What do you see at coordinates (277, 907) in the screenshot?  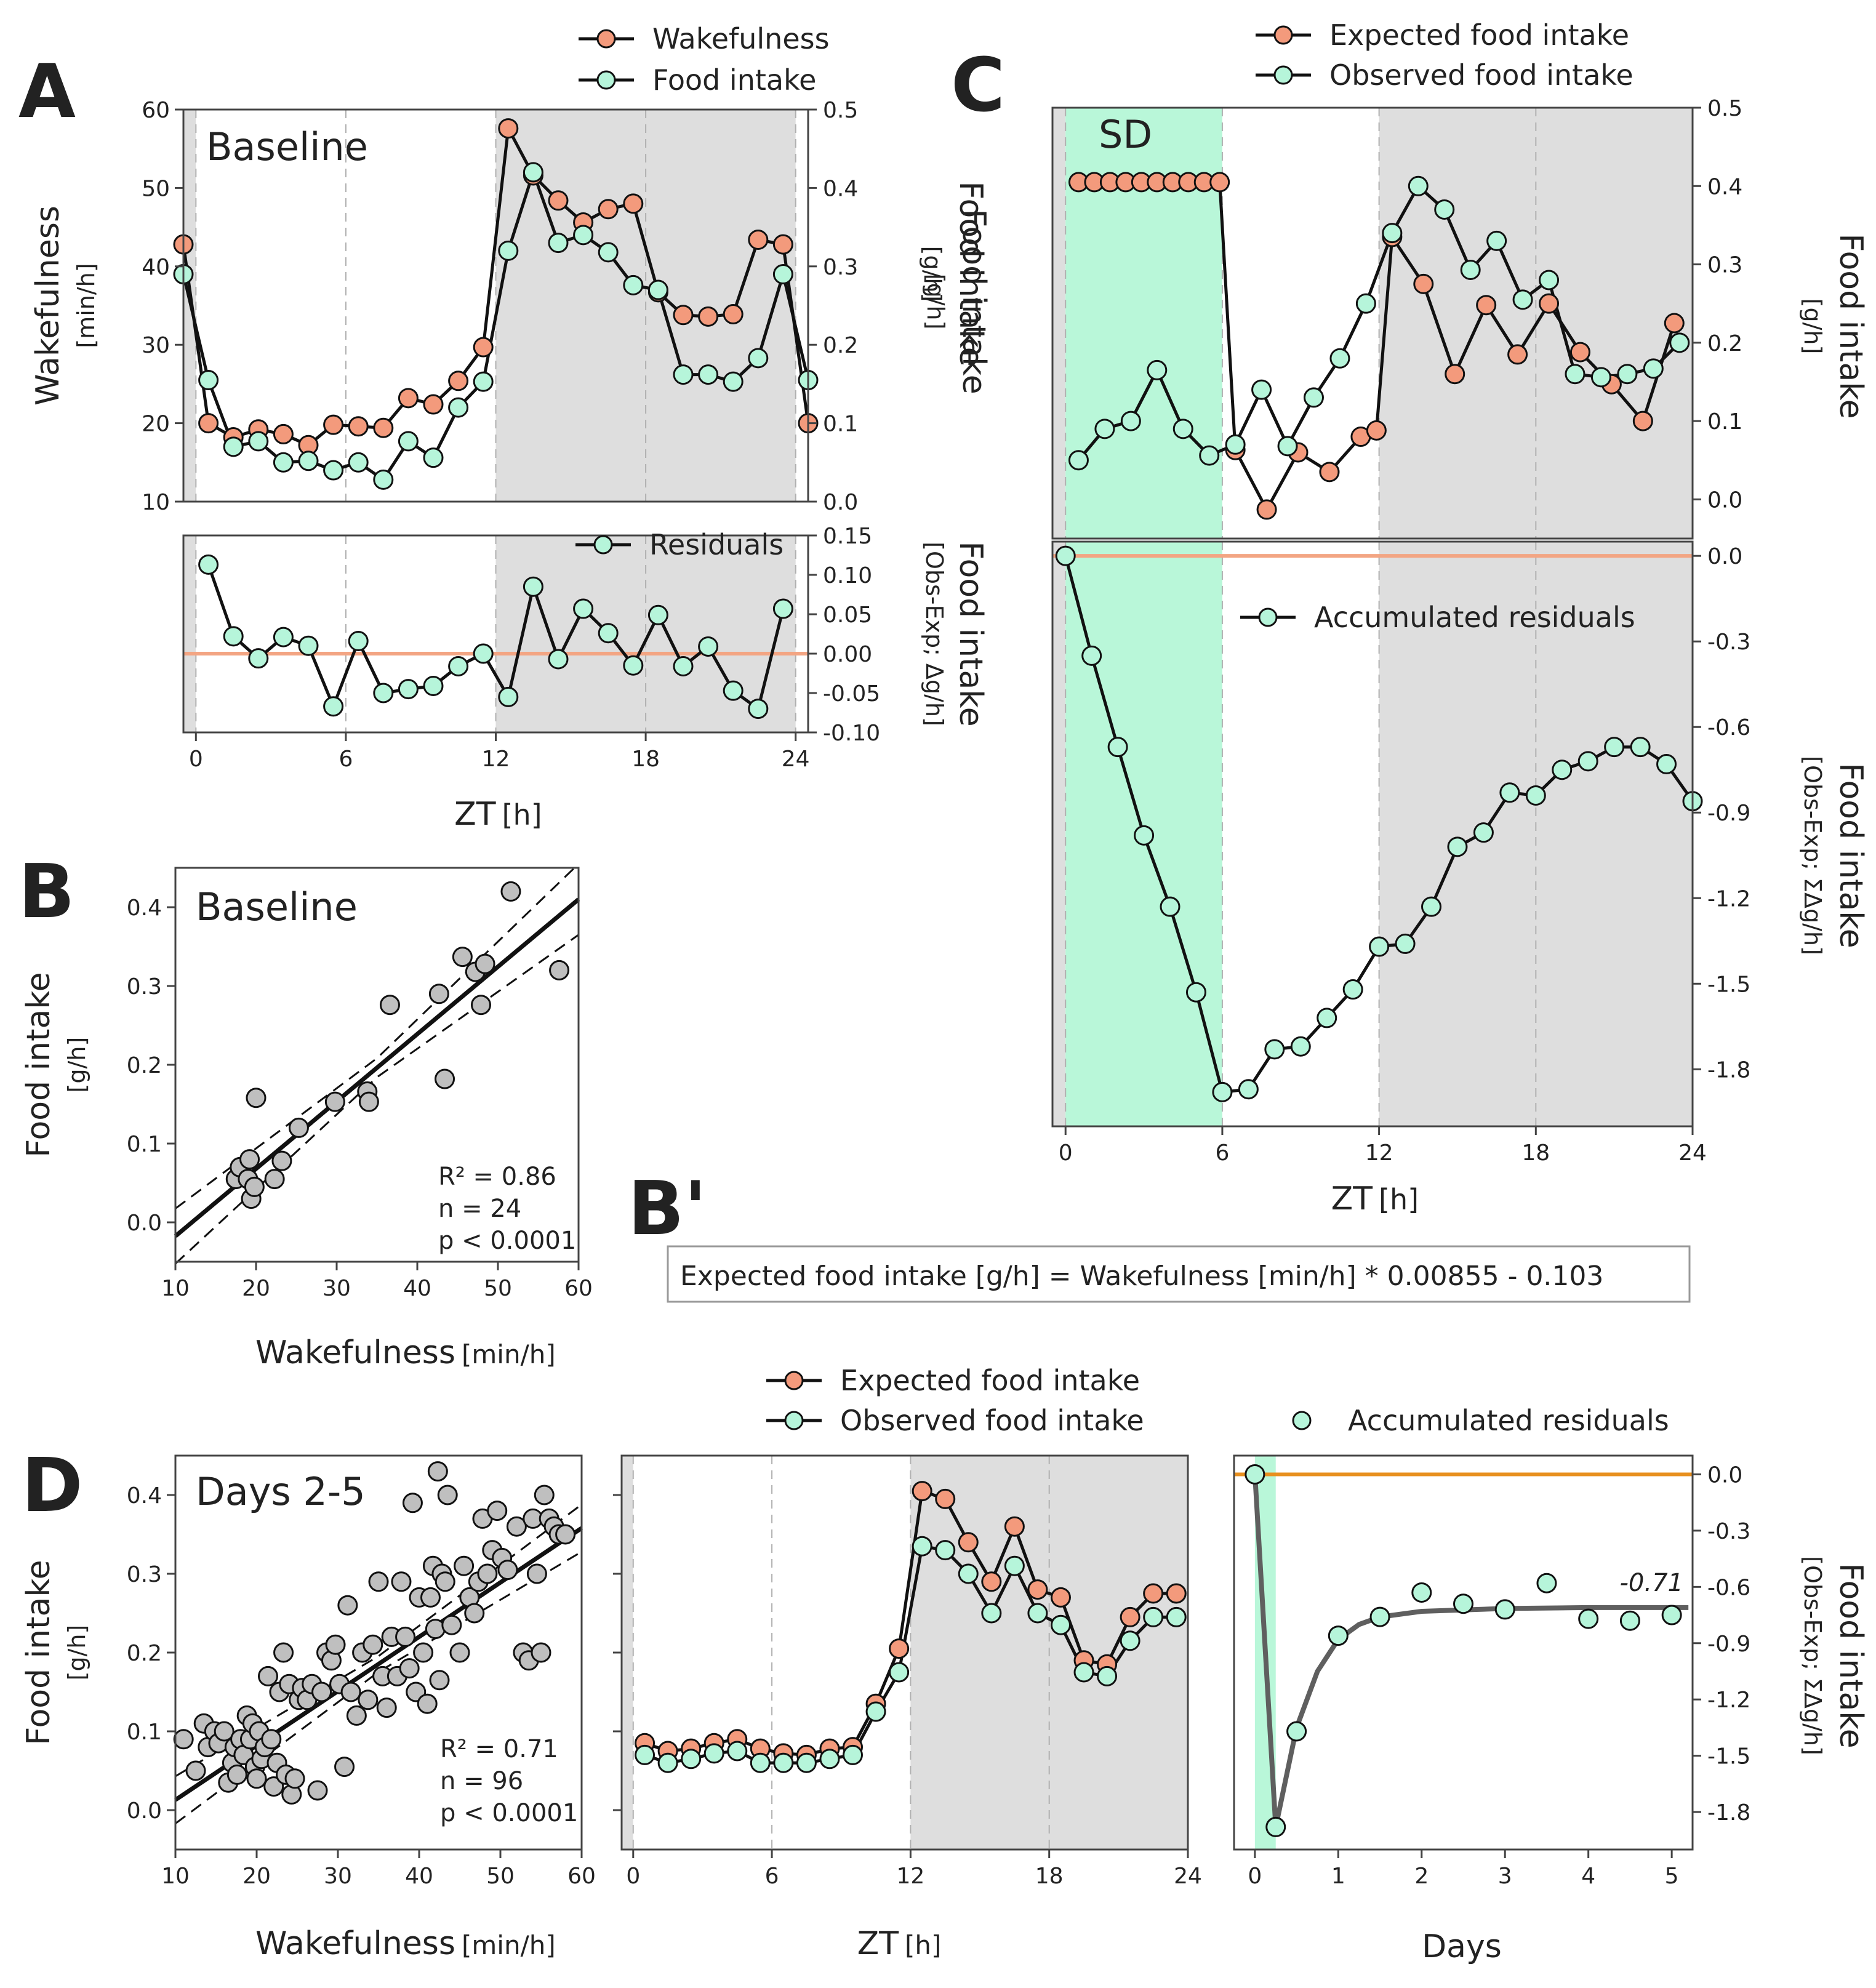 I see `b-annotation: Baseline` at bounding box center [277, 907].